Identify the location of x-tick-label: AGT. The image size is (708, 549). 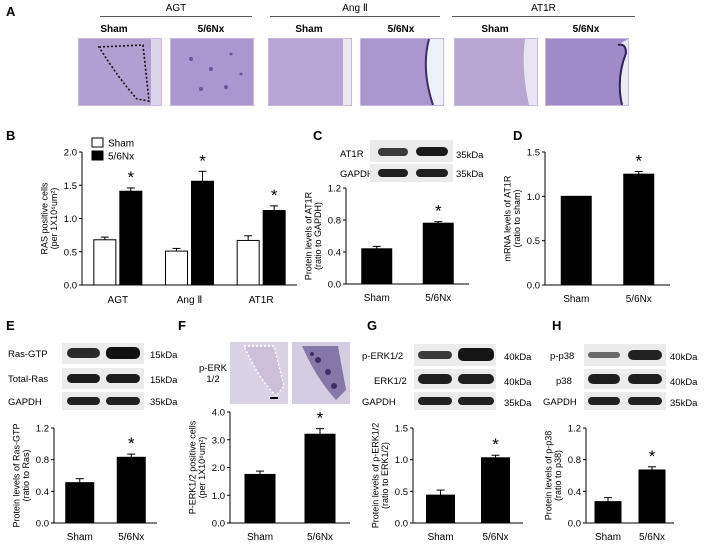
(118, 300).